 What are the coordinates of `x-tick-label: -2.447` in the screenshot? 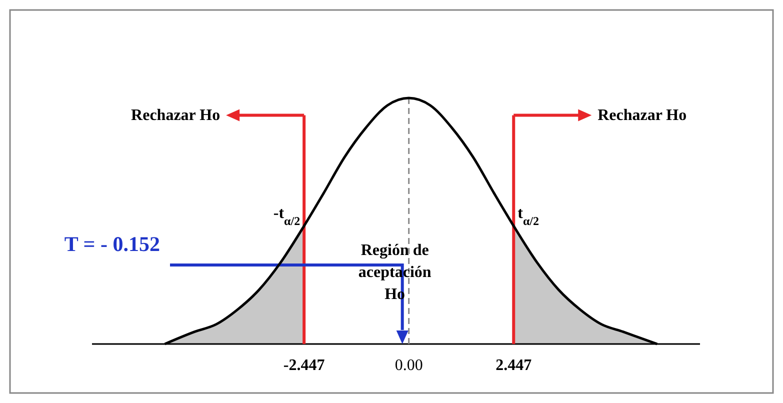 It's located at (304, 365).